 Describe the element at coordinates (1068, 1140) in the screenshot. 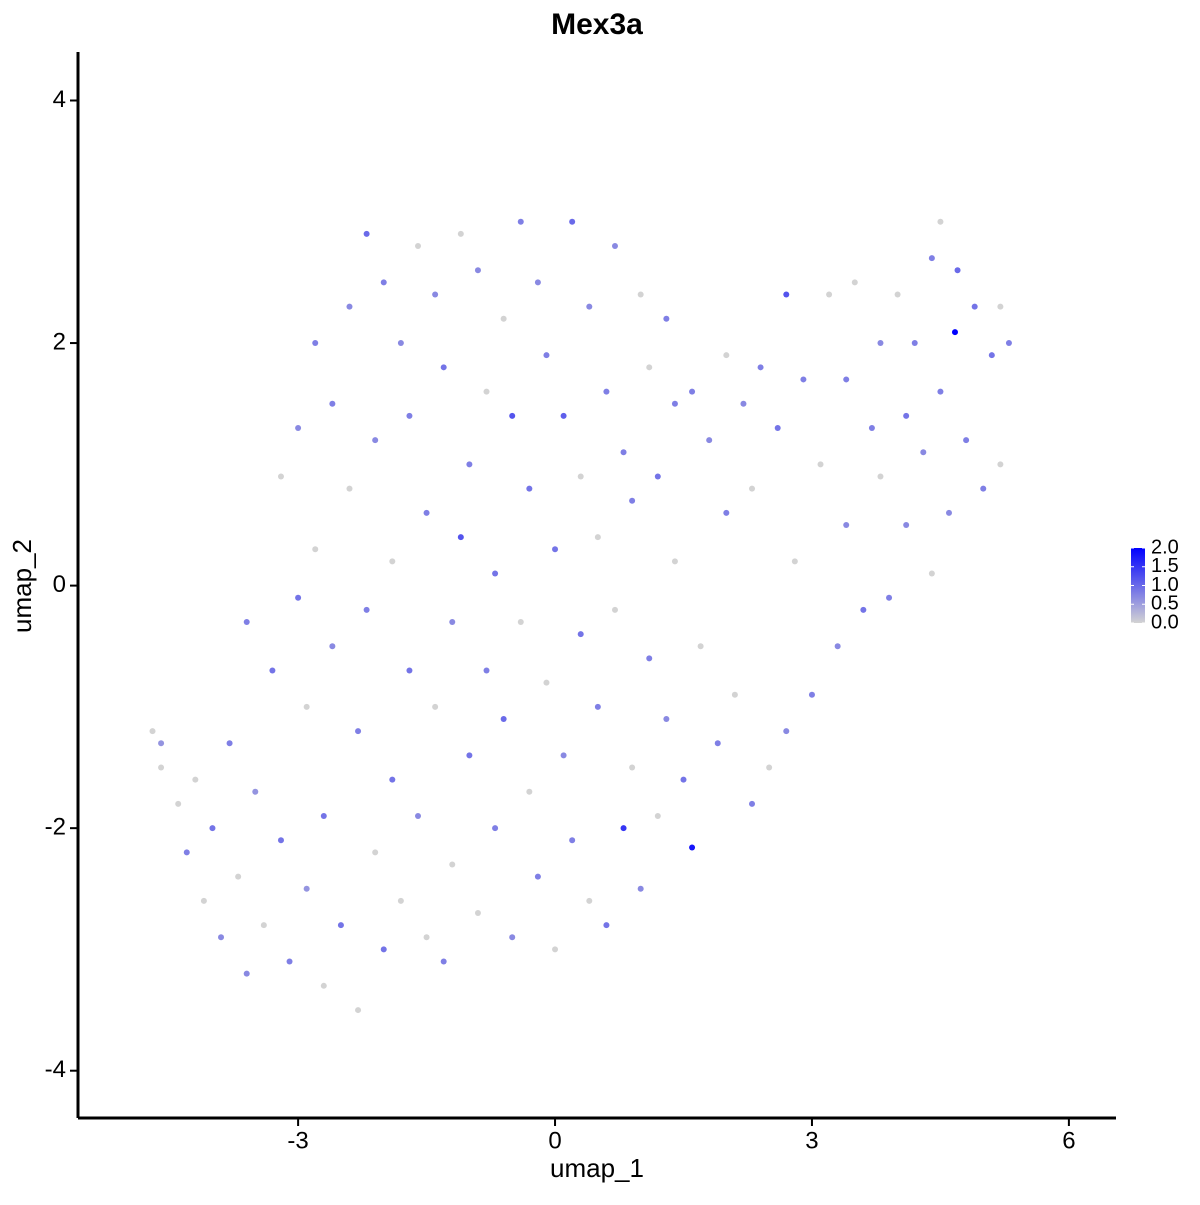

I see `x-tick-label: 6` at that location.